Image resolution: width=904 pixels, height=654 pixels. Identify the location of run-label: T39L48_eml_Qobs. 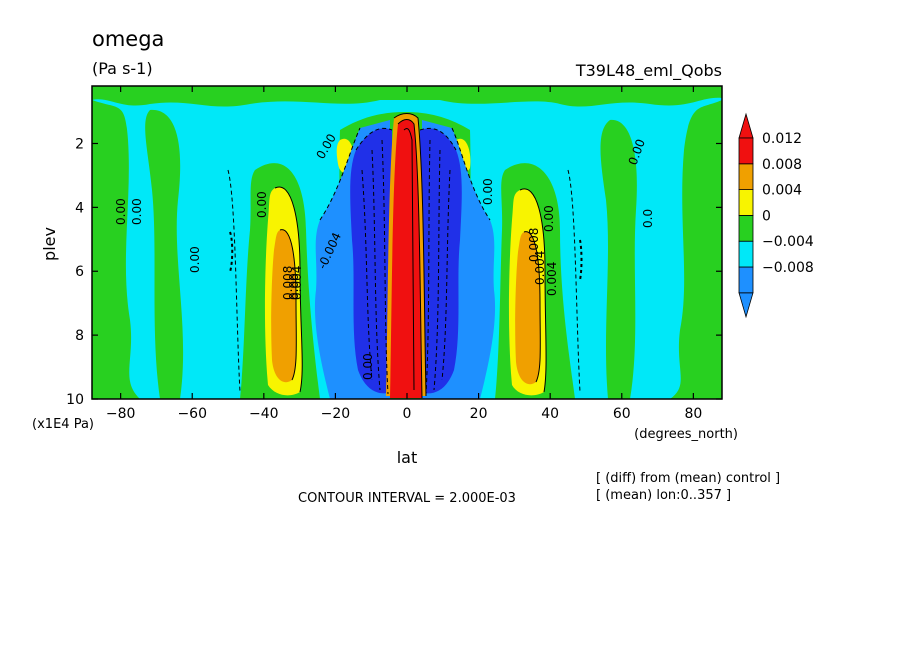
(648, 71).